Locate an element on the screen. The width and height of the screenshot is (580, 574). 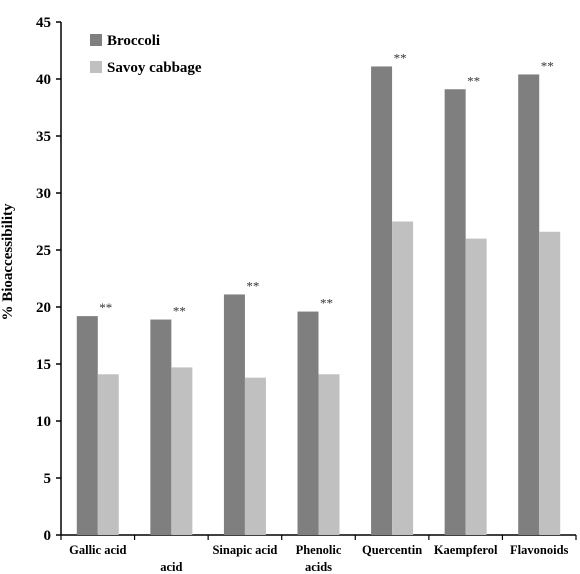
category-label: Gallic acid is located at coordinates (97, 550).